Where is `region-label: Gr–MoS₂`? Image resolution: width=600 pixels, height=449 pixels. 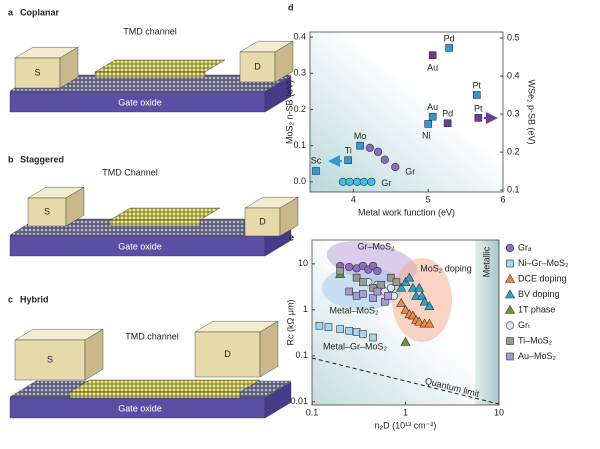
region-label: Gr–MoS₂ is located at coordinates (376, 246).